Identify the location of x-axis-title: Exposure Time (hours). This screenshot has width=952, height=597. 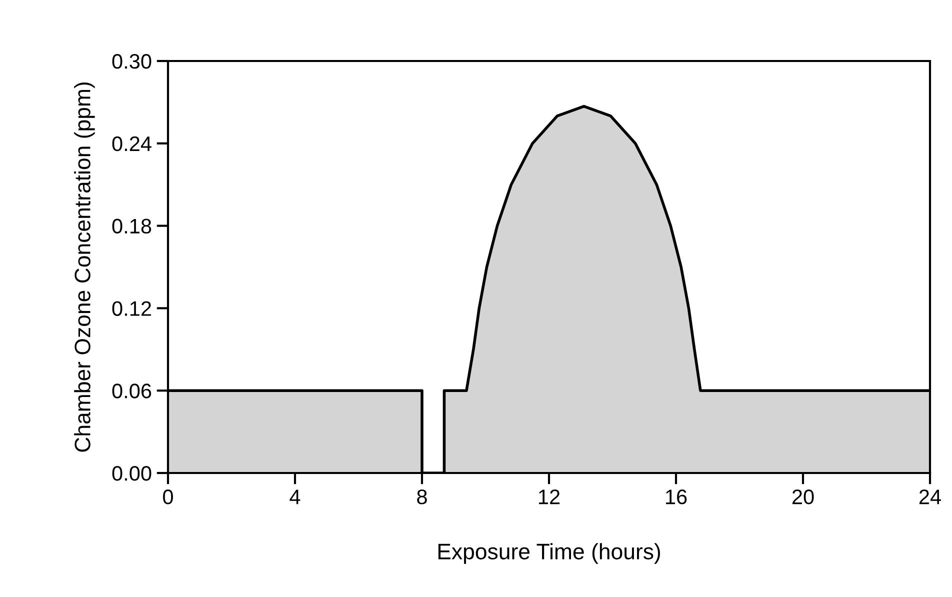
(549, 553).